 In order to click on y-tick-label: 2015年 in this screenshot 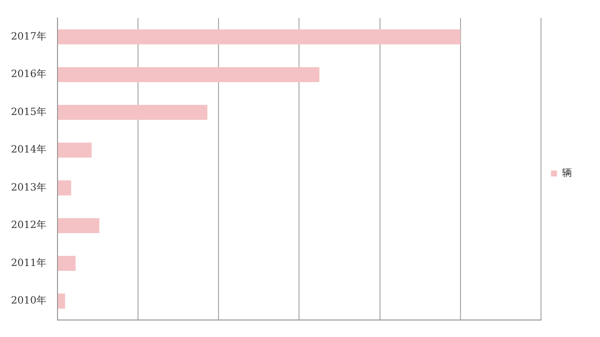, I will do `click(28, 112)`.